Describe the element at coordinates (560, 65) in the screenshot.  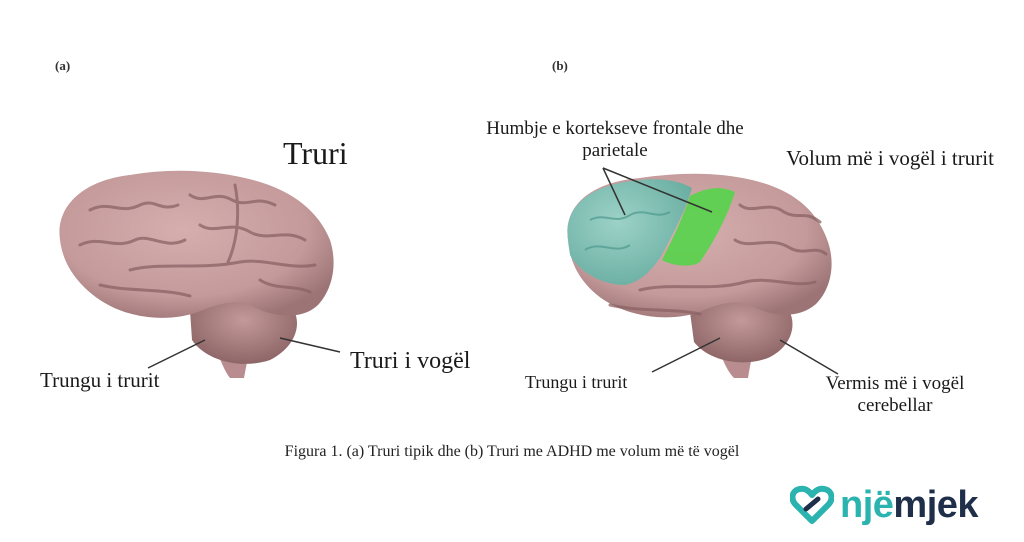
I see `panel-b-tag: (b)` at that location.